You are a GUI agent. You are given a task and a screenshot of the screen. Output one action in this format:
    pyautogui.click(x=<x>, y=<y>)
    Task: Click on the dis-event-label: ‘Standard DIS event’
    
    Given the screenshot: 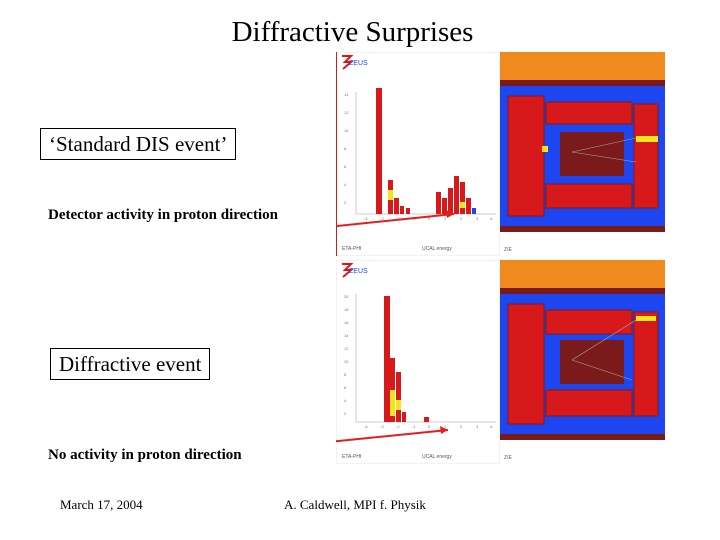 What is the action you would take?
    pyautogui.click(x=138, y=144)
    